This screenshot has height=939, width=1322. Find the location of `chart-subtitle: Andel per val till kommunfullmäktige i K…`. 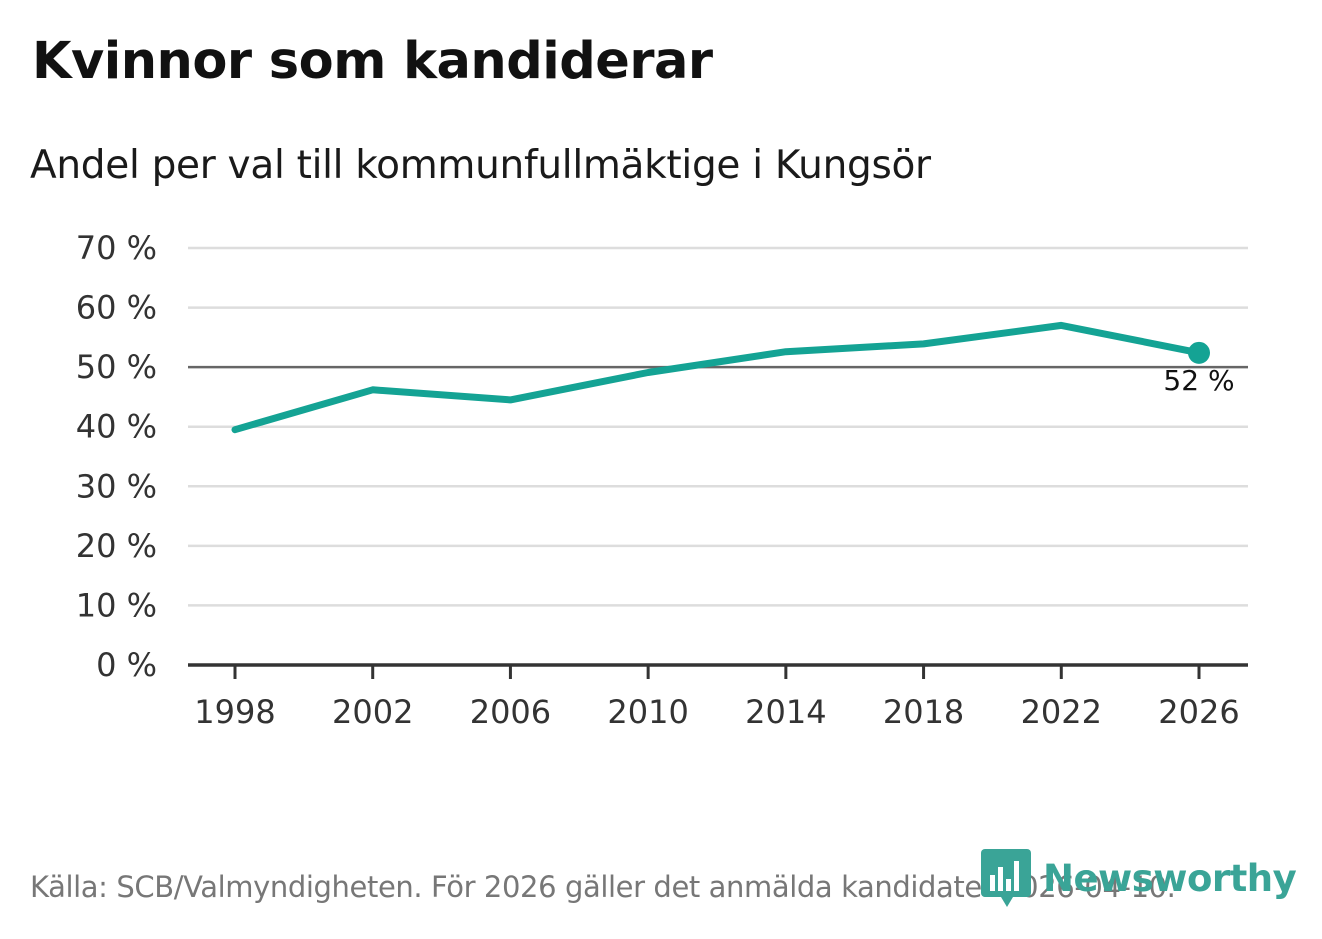

chart-subtitle: Andel per val till kommunfullmäktige i K… is located at coordinates (480, 165).